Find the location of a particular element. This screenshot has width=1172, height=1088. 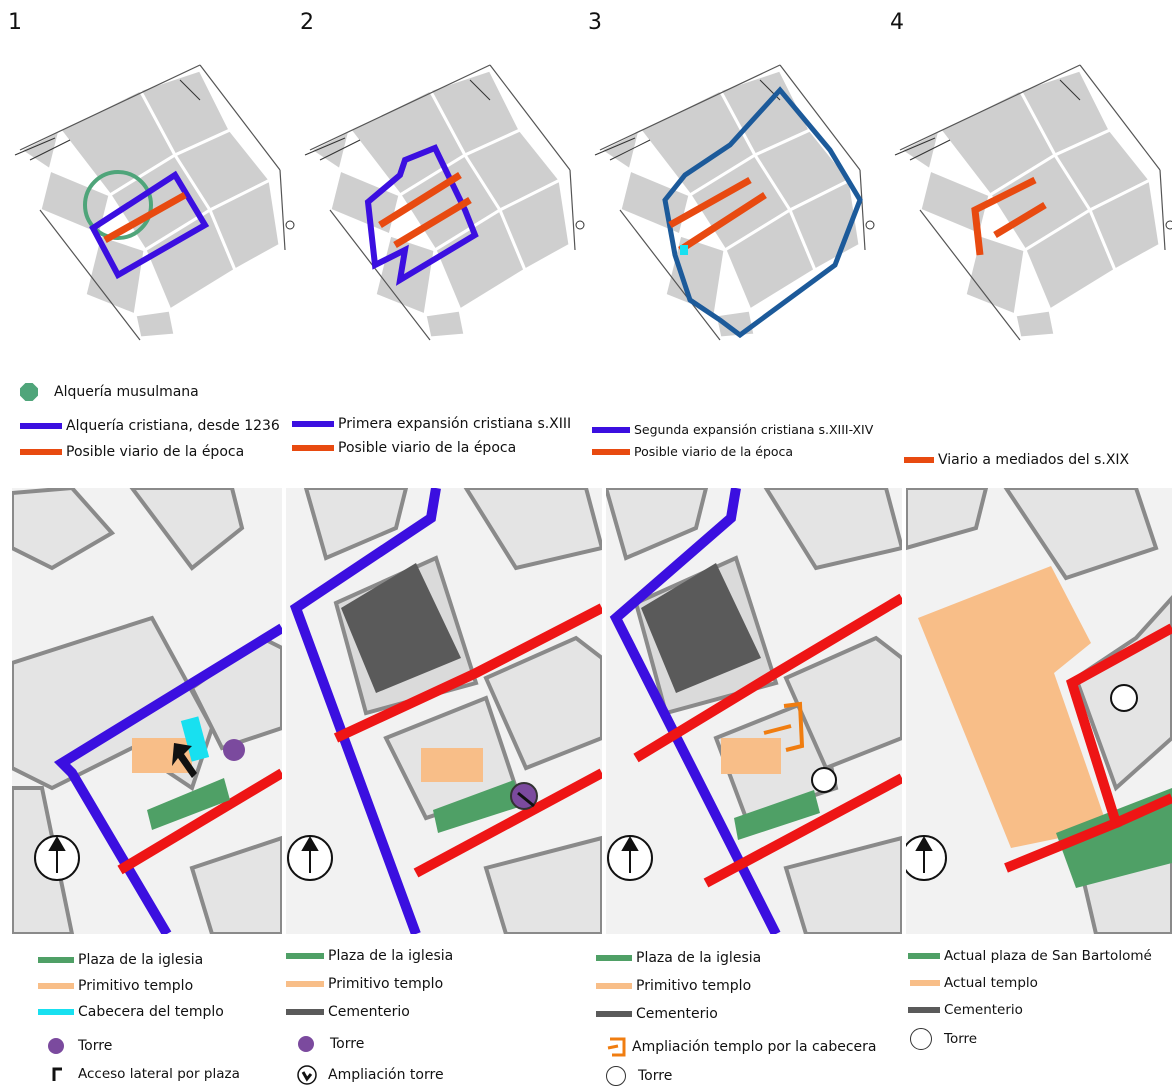

legend-ampliacion-torre-2: Ampliación torre is located at coordinates (370, 1075).